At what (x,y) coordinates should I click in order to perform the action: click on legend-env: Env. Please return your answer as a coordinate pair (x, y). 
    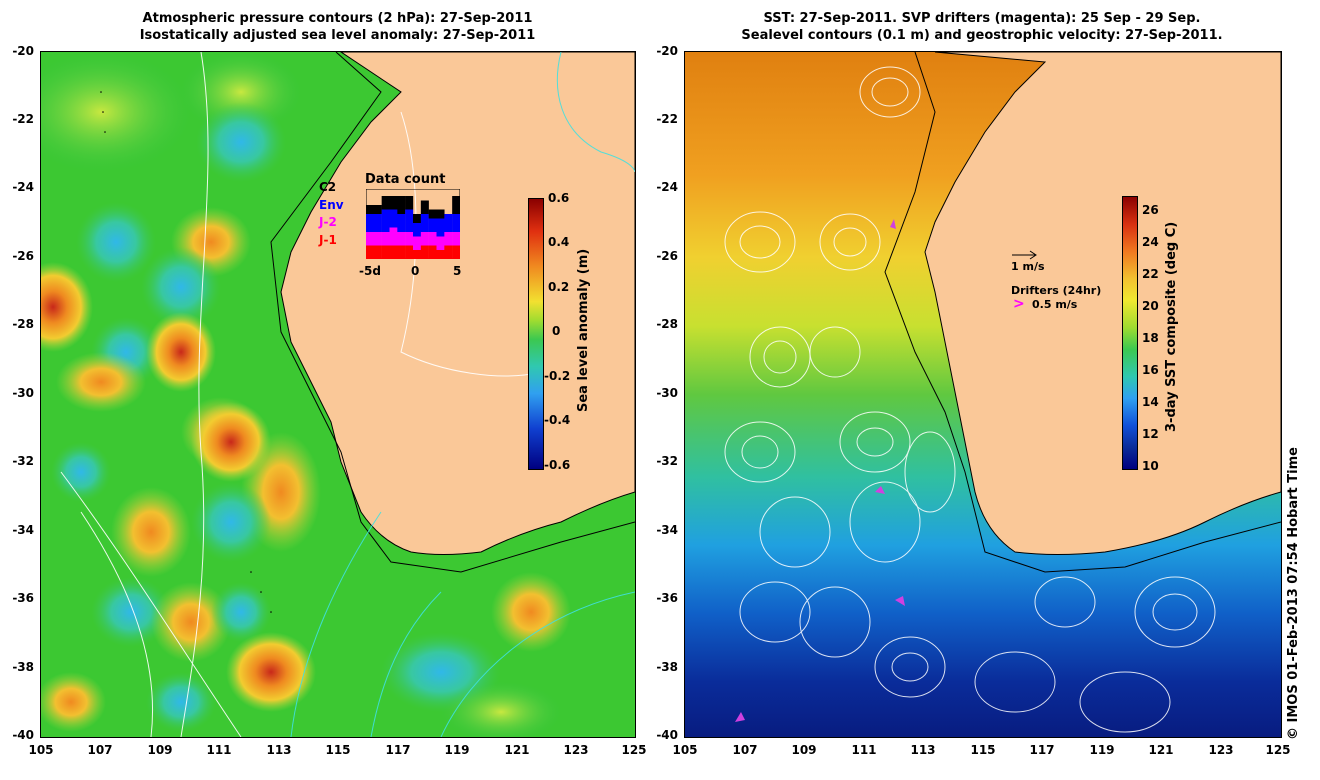
    Looking at the image, I should click on (331, 205).